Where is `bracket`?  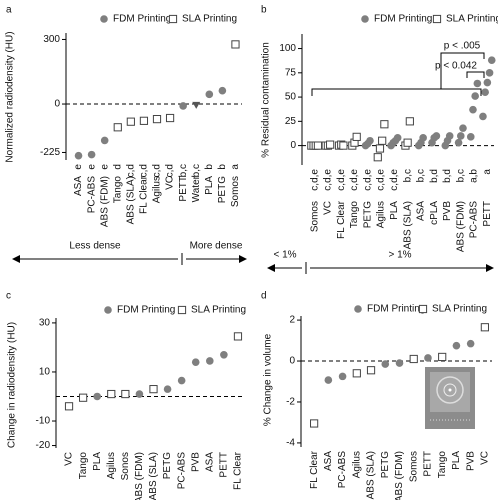
bracket is located at coordinates (475, 74).